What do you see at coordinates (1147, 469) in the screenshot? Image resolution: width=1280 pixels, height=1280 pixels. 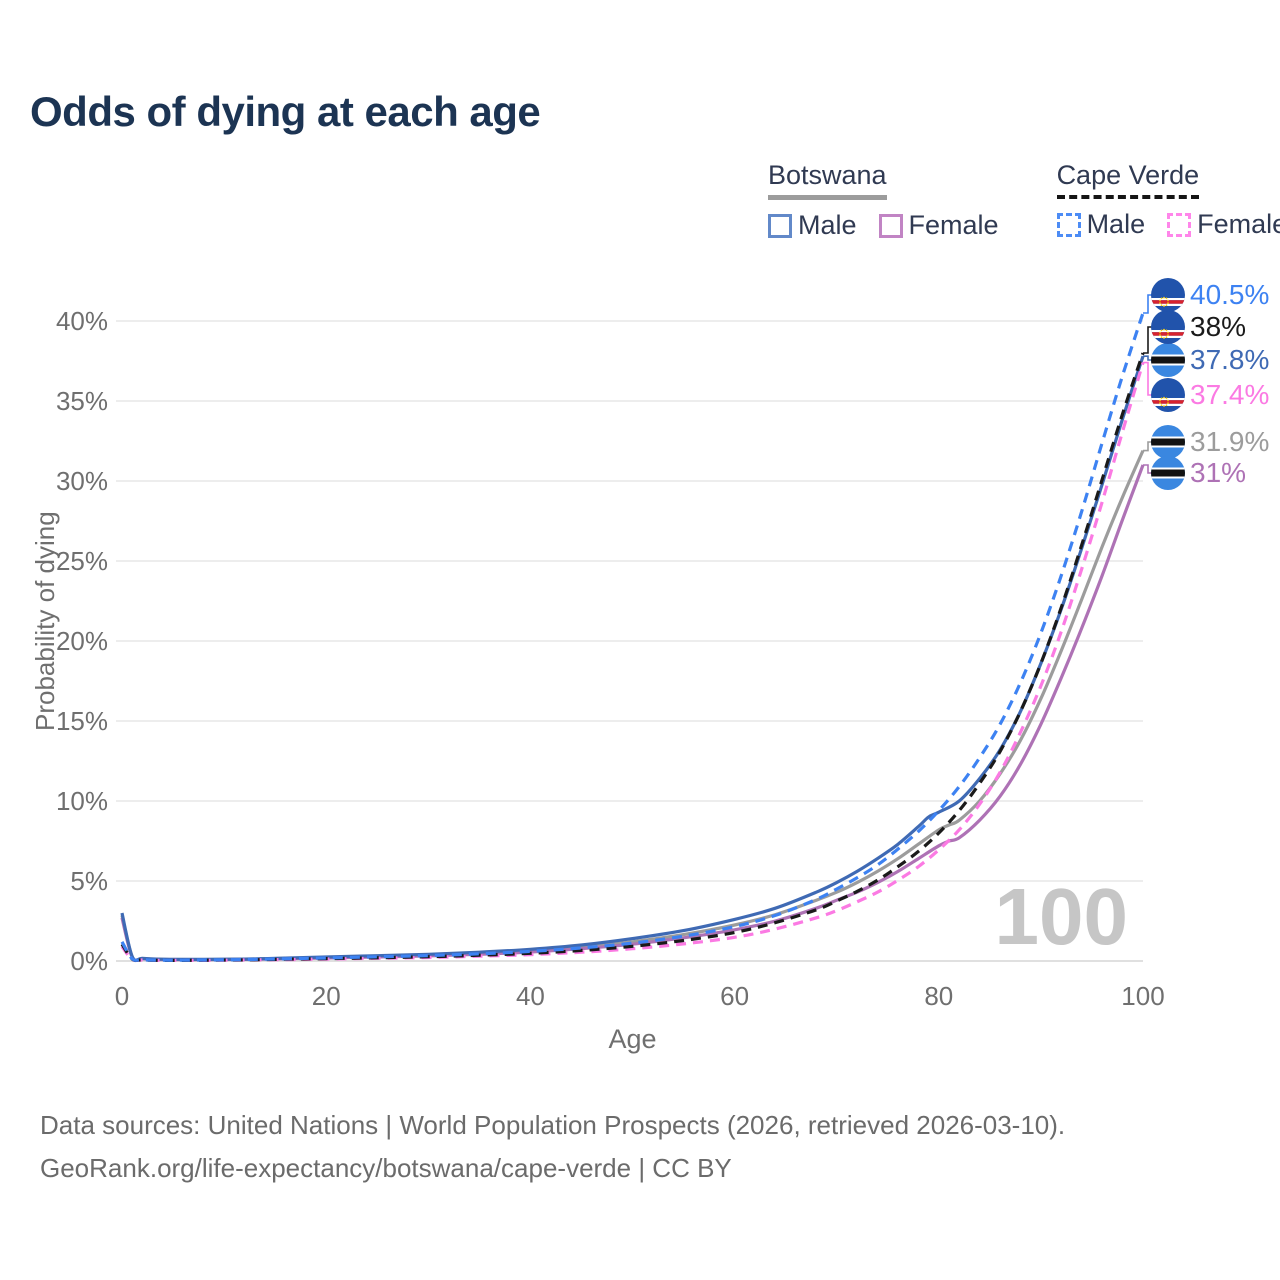 I see `label-leader-bw-female` at bounding box center [1147, 469].